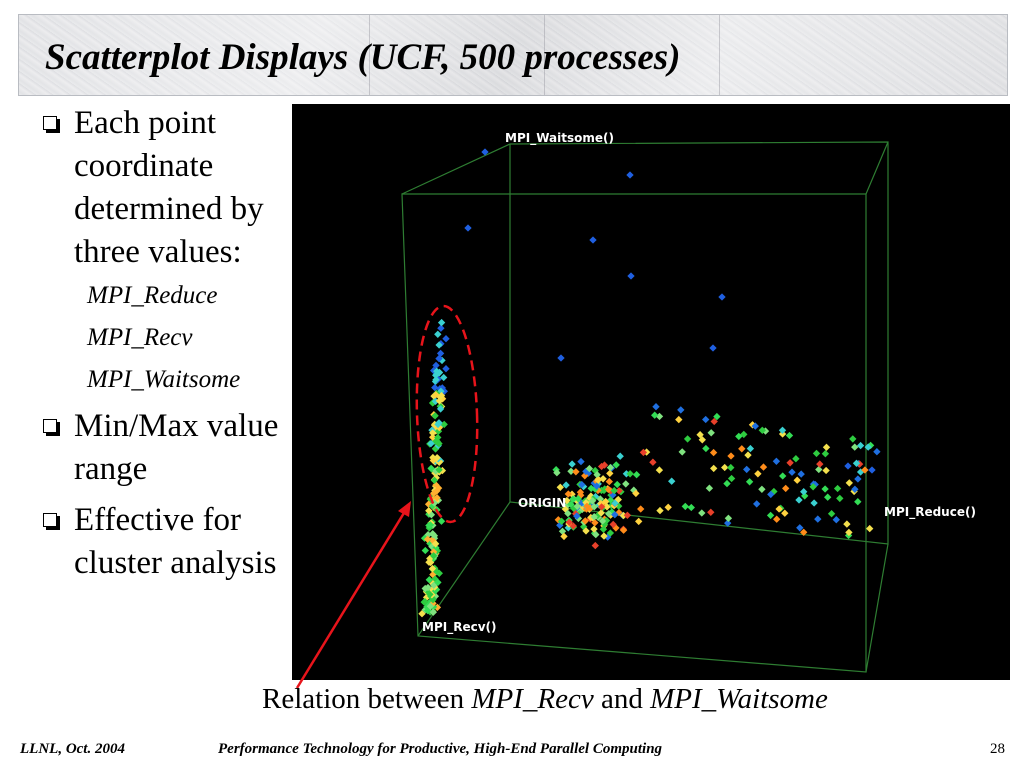 The image size is (1024, 768). What do you see at coordinates (532, 699) in the screenshot?
I see `caption-term-recv: MPI_Recv` at bounding box center [532, 699].